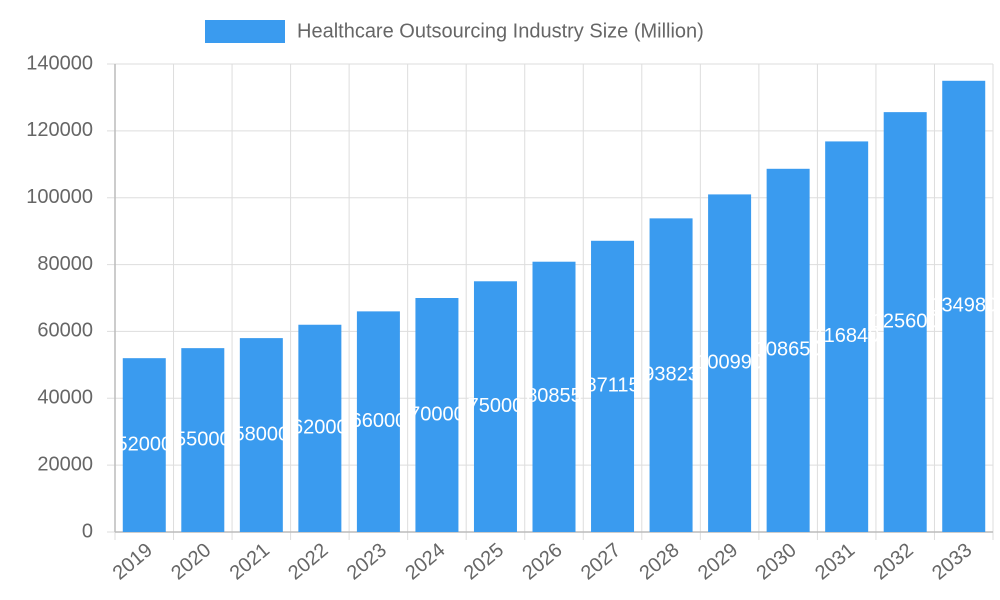  What do you see at coordinates (835, 561) in the screenshot?
I see `x-tick-label: 2031` at bounding box center [835, 561].